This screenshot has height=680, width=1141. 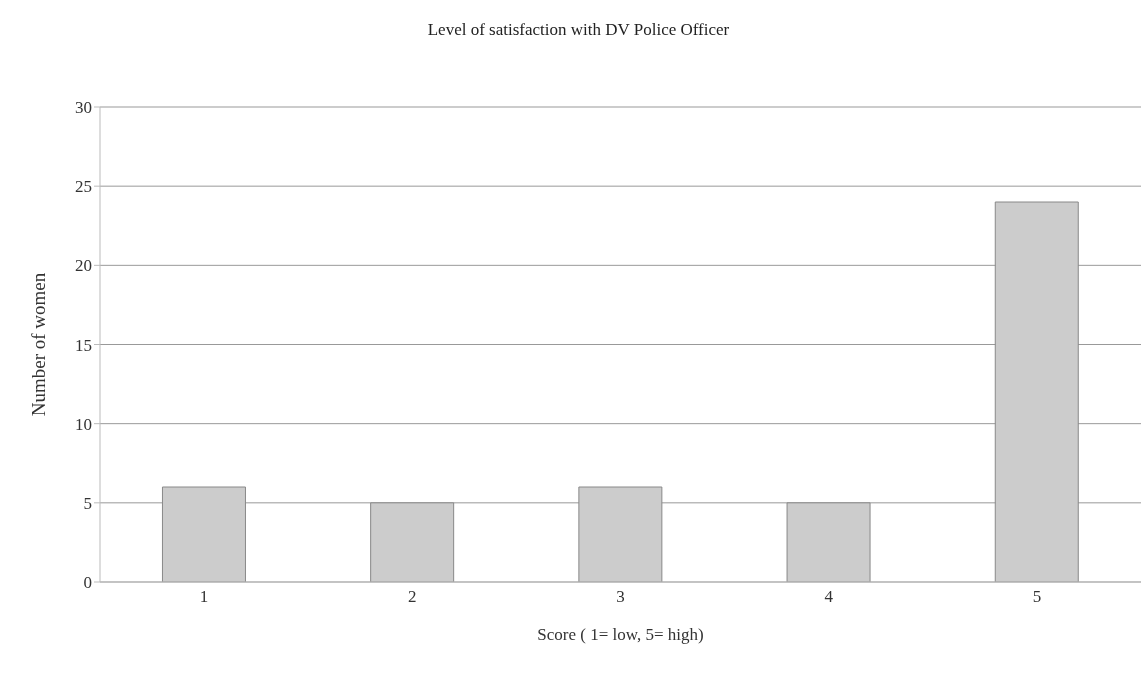 What do you see at coordinates (83, 424) in the screenshot?
I see `y-tick-label: 10` at bounding box center [83, 424].